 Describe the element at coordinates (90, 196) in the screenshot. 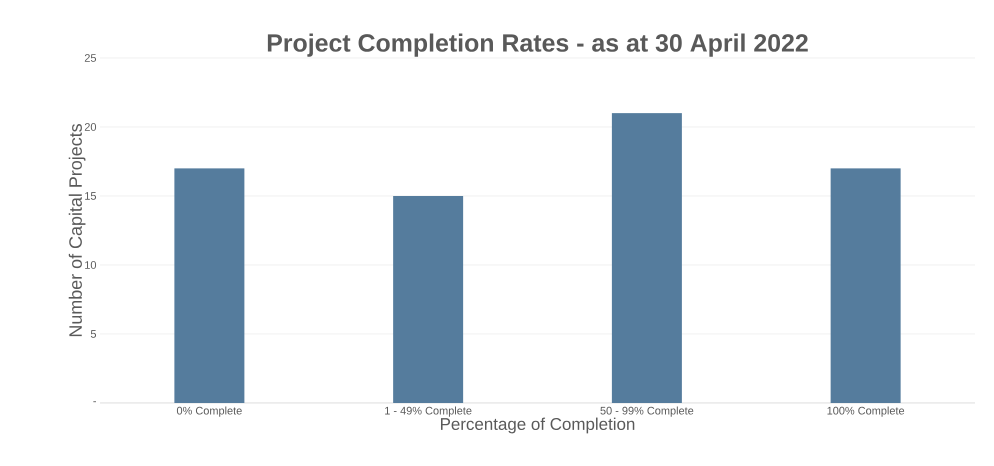

I see `y-tick-label: 15` at that location.